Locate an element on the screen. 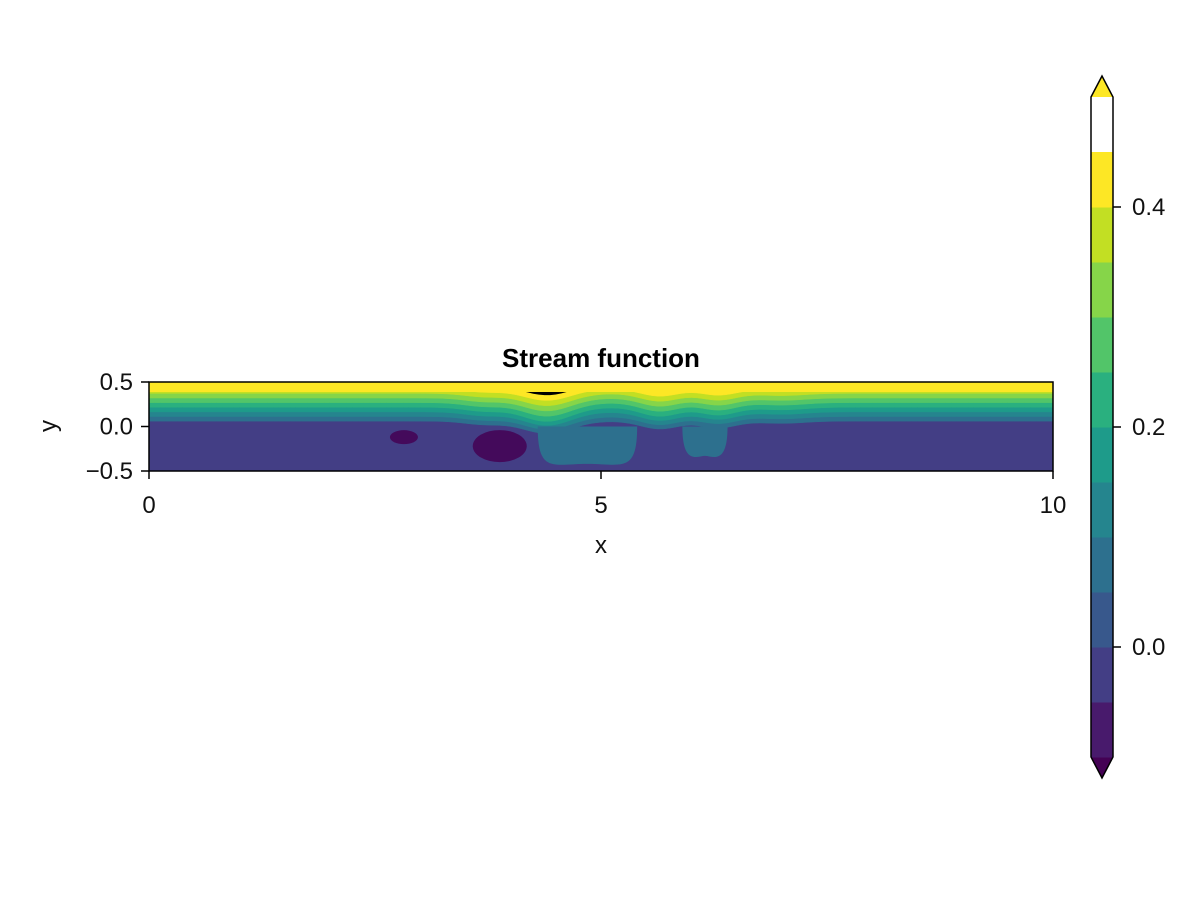 The image size is (1200, 900). vortex-large is located at coordinates (499, 446).